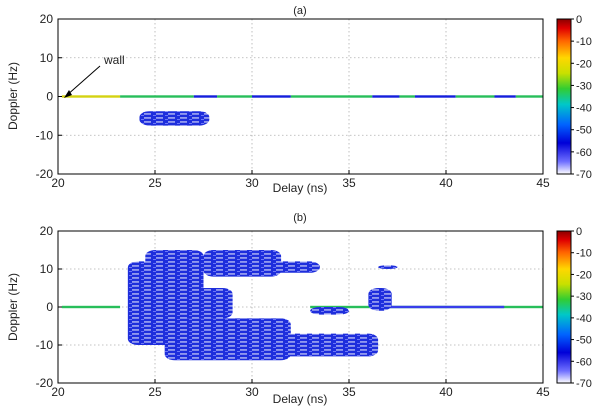 Image resolution: width=600 pixels, height=412 pixels. What do you see at coordinates (300, 188) in the screenshot?
I see `panel-a-xlabel: Delay (ns)` at bounding box center [300, 188].